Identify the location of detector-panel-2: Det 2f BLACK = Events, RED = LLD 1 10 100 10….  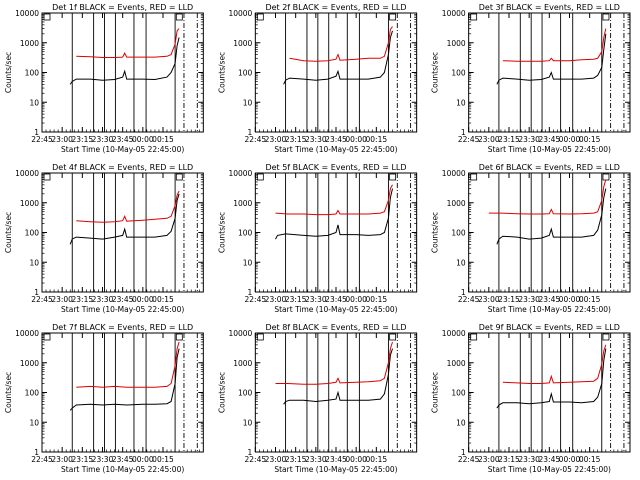
(317, 78).